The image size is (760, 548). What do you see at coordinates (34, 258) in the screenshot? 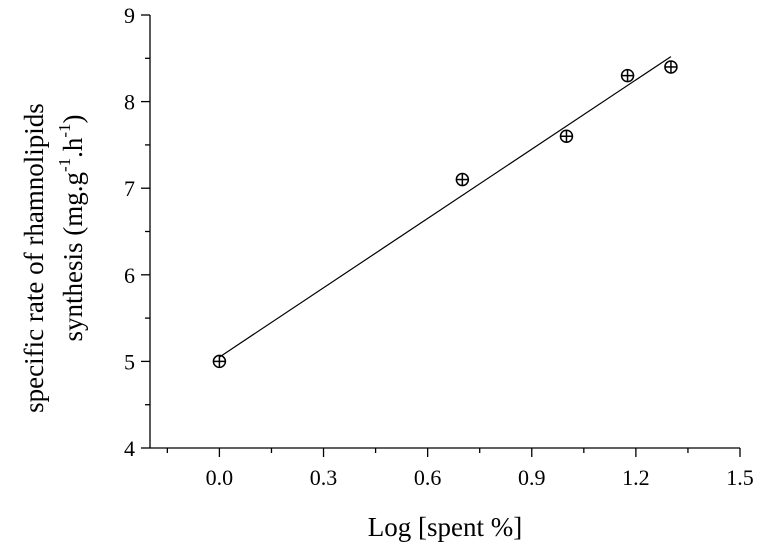
I see `y-axis-label-line1: specific rate of rhamnolipids` at bounding box center [34, 258].